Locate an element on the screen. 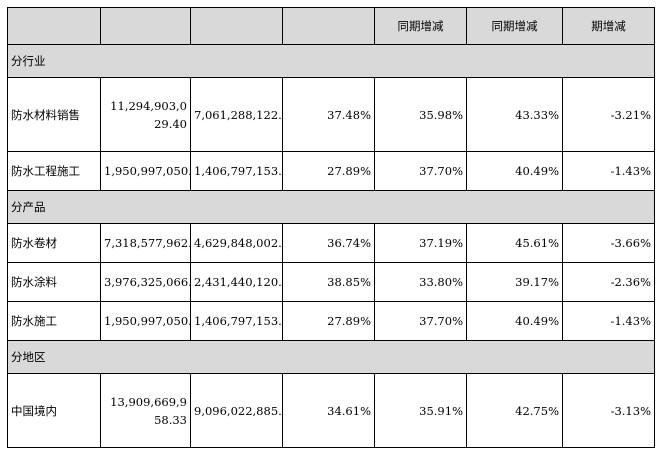  cell-value: 35.98% is located at coordinates (420, 114).